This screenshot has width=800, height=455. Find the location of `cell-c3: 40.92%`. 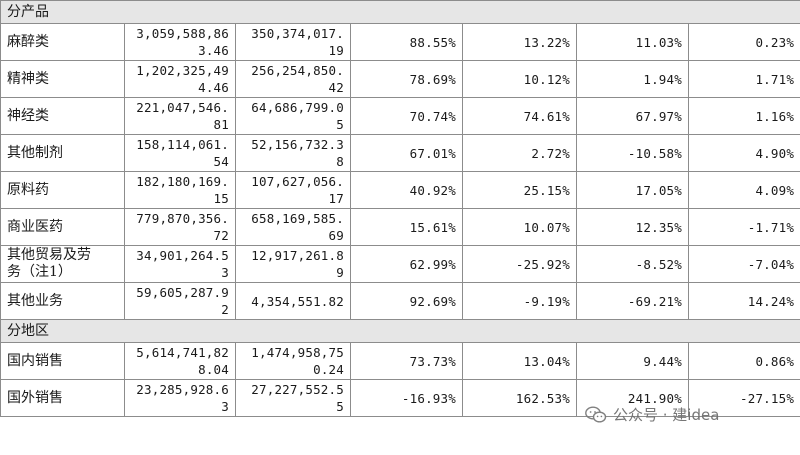

cell-c3: 40.92% is located at coordinates (406, 190).